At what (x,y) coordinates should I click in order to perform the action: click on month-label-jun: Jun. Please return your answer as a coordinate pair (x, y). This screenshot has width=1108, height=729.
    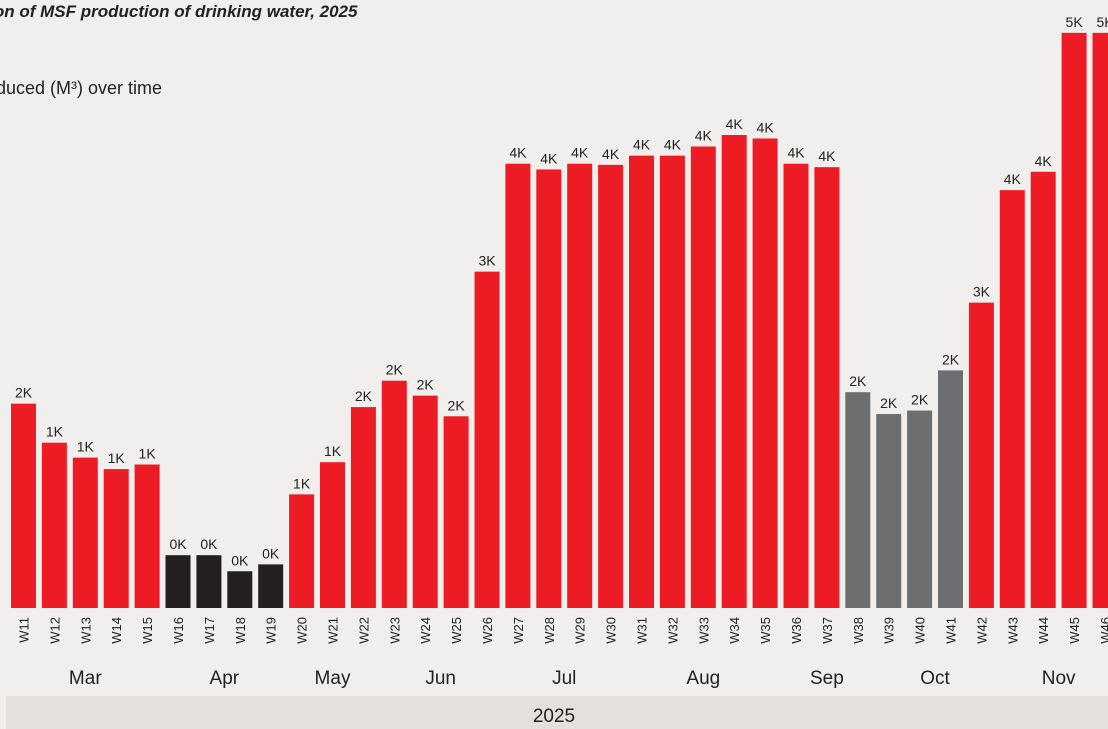
    Looking at the image, I should click on (440, 678).